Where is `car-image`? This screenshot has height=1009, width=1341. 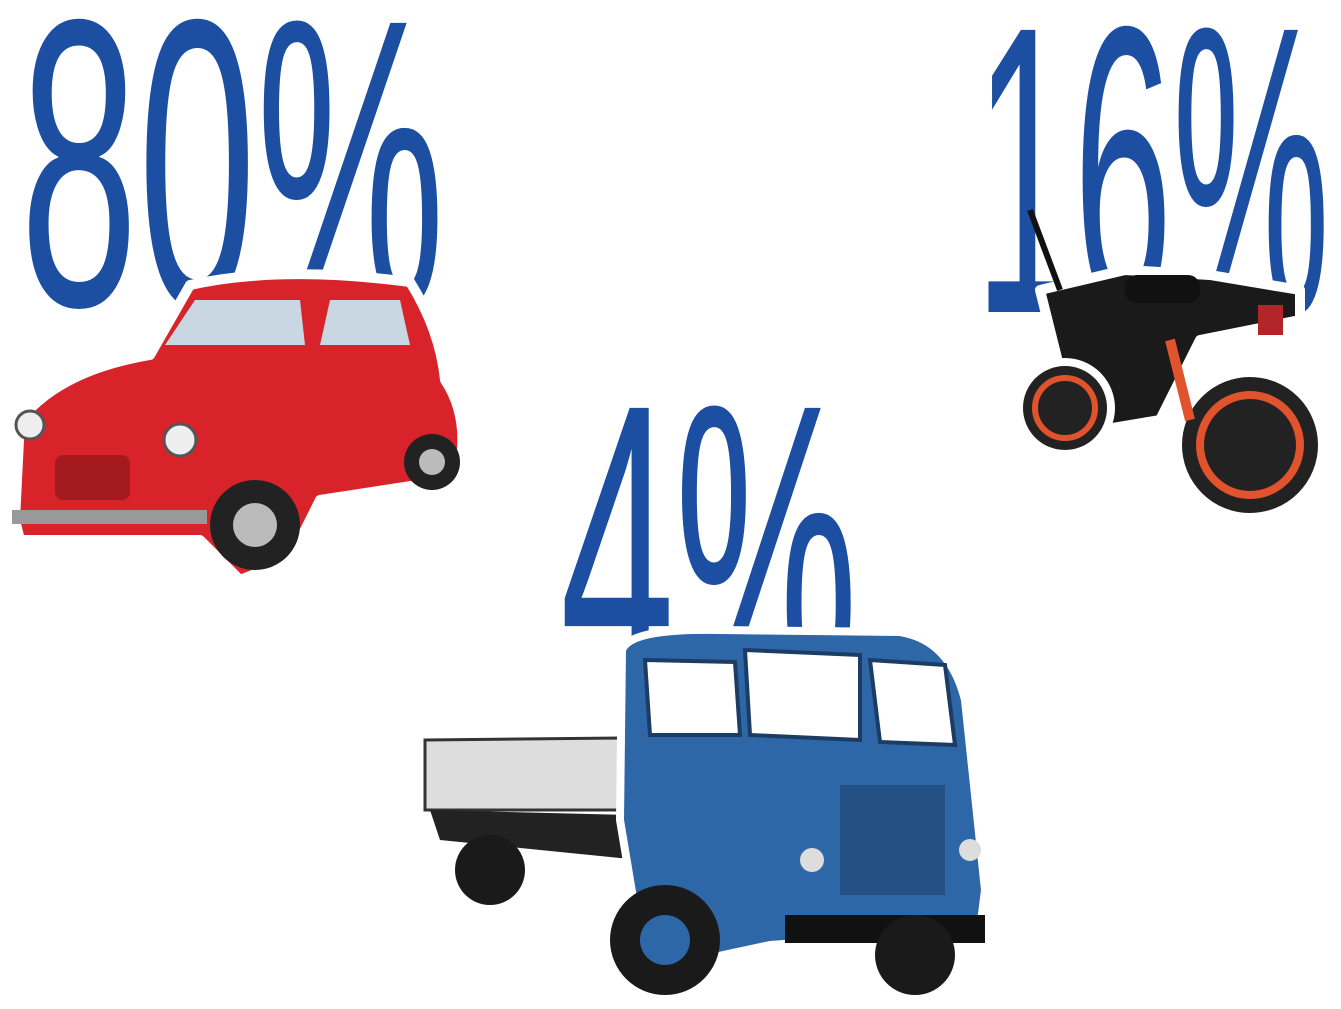 car-image is located at coordinates (239, 427).